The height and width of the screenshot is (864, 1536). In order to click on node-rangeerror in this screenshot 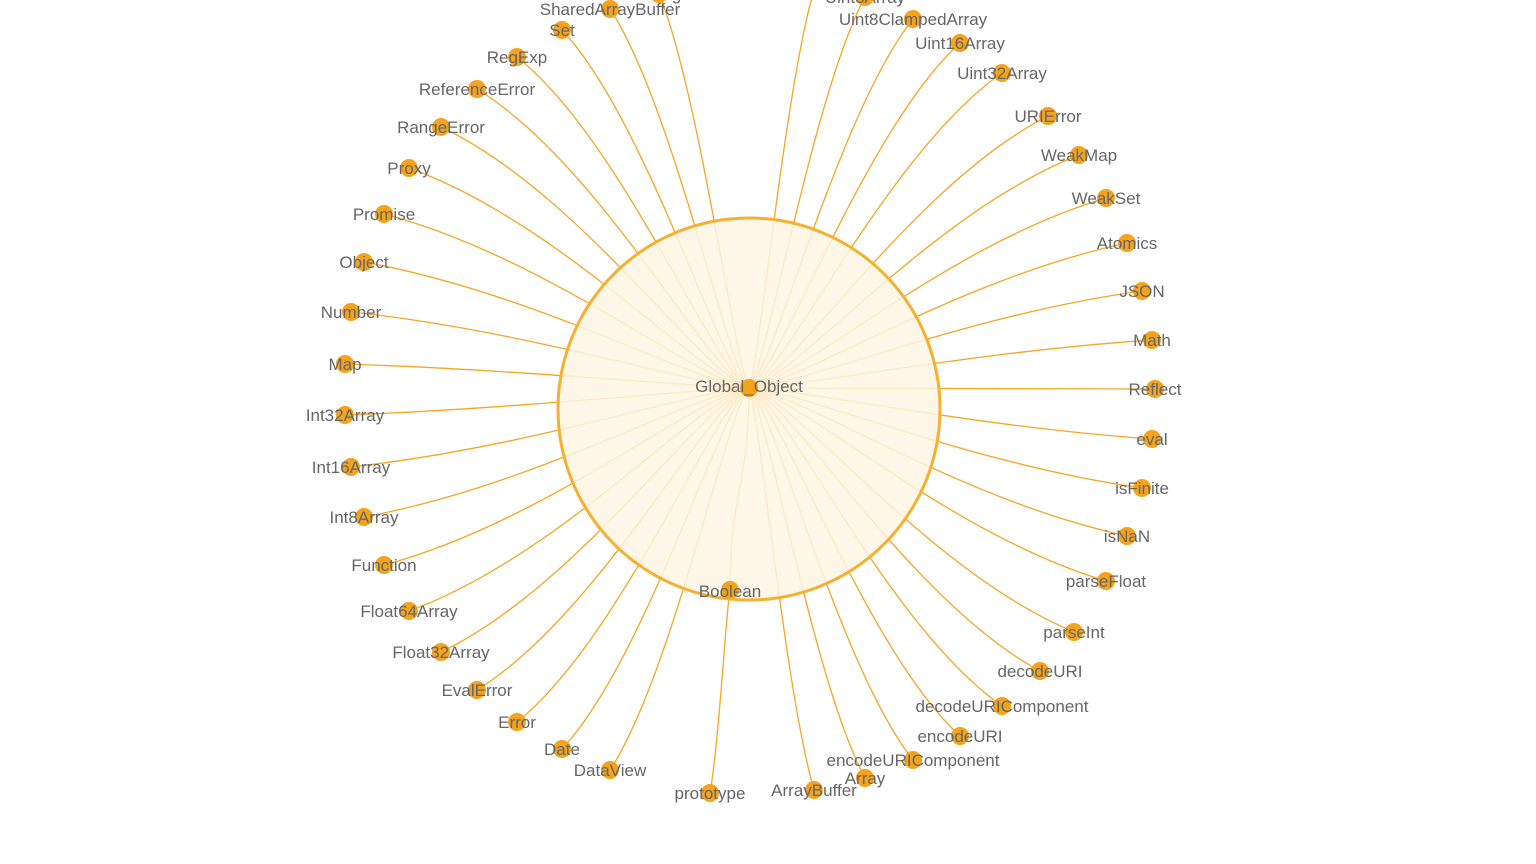, I will do `click(441, 127)`.